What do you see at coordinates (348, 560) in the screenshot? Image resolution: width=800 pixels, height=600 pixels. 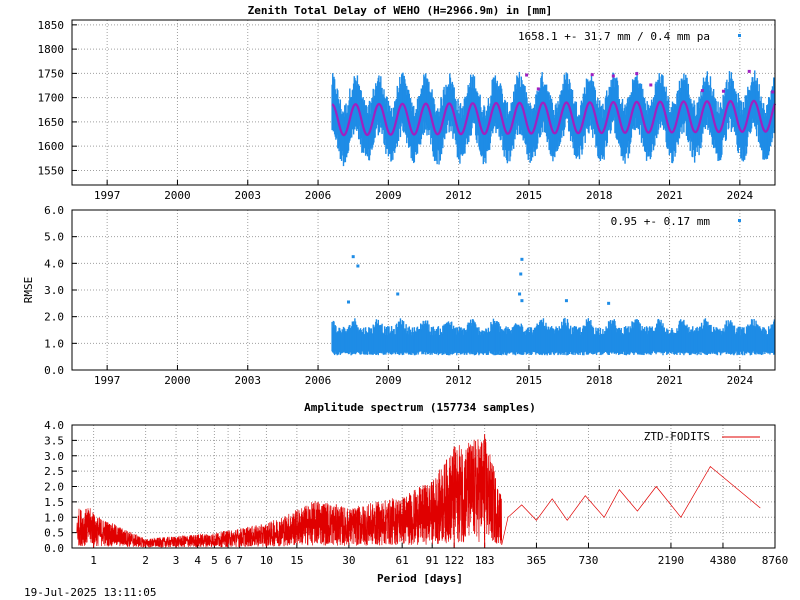 I see `x-tick-label: 30` at bounding box center [348, 560].